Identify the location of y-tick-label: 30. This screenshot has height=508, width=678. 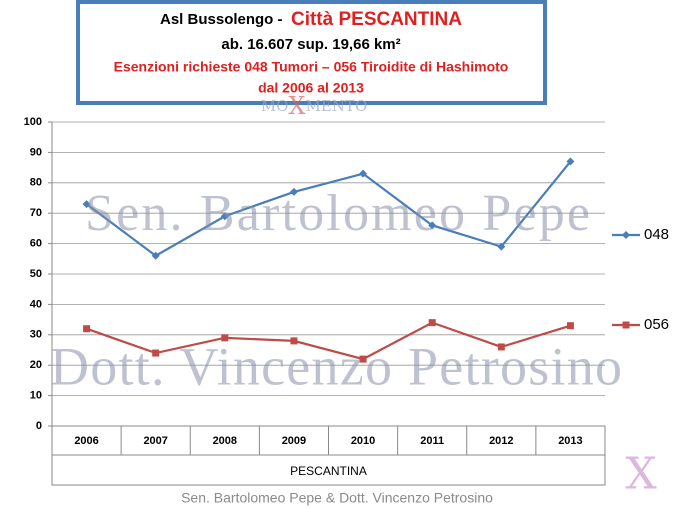
(36, 335).